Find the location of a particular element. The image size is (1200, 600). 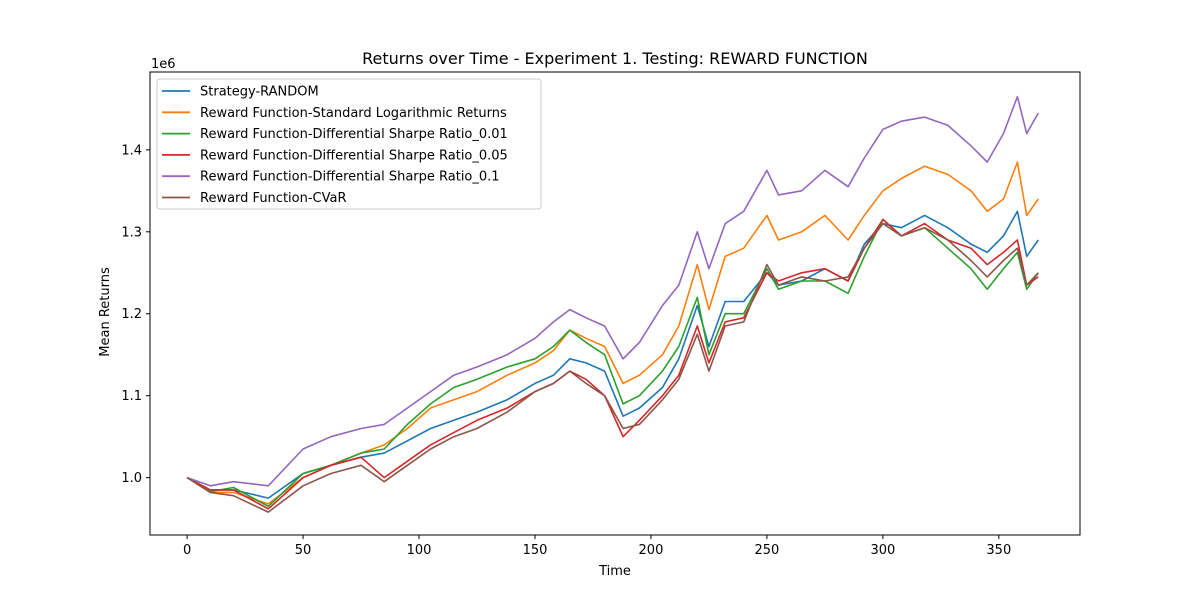

x-tick-label: 50 is located at coordinates (303, 550).